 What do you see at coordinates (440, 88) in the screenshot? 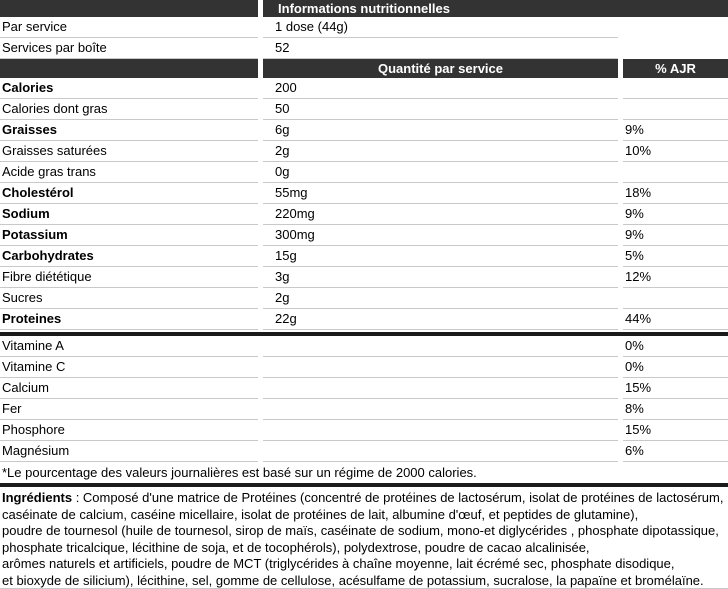
I see `nutrient-amount: 200` at bounding box center [440, 88].